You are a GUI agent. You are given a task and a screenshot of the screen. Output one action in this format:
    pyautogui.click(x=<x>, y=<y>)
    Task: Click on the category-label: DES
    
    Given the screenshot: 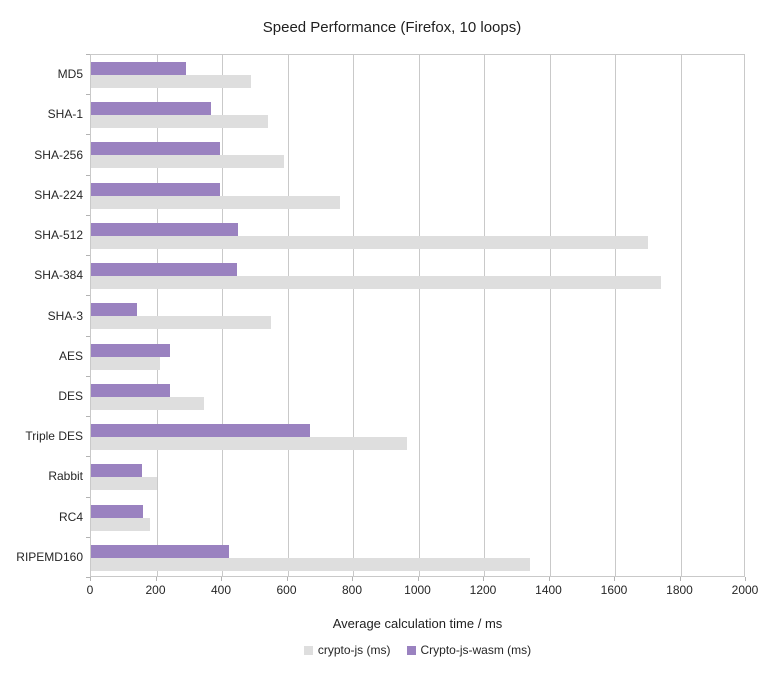 What is the action you would take?
    pyautogui.click(x=70, y=395)
    